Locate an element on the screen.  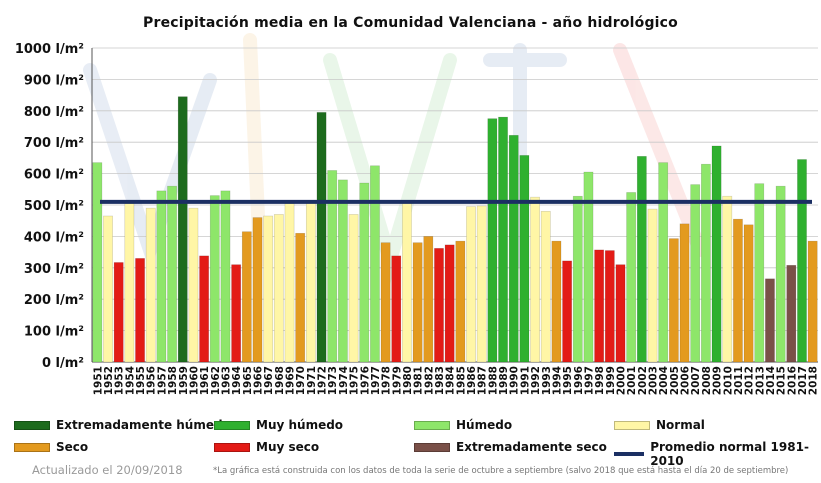
x-tick-label: 2003 is located at coordinates (654, 380).